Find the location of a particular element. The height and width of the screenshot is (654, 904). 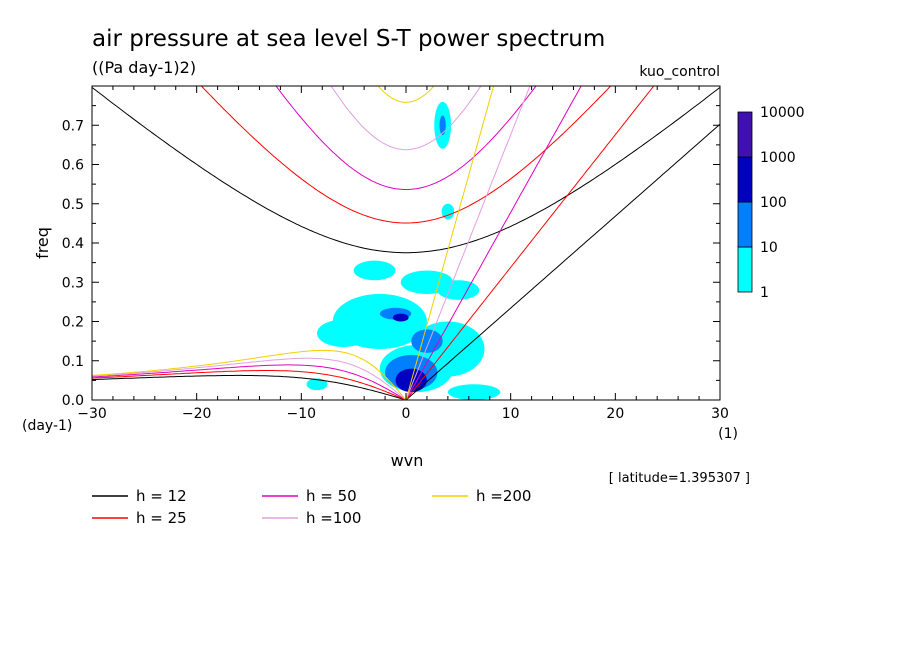

x-tick-label: 10 is located at coordinates (511, 414).